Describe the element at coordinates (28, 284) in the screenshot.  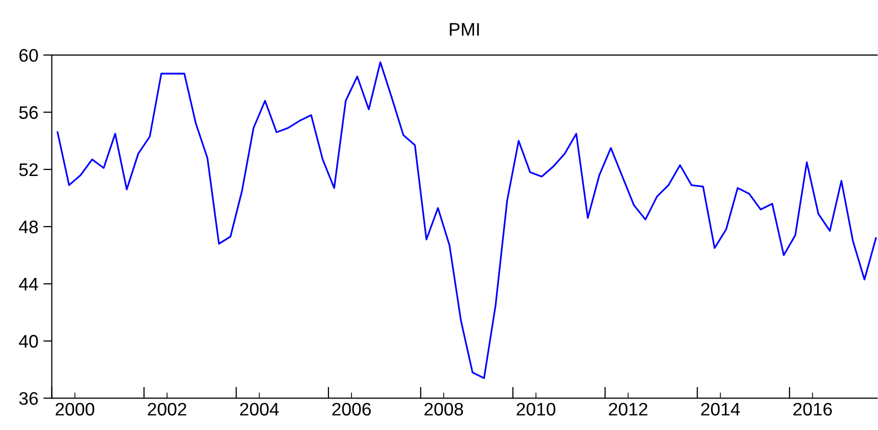
I see `y-tick-label: 44` at that location.